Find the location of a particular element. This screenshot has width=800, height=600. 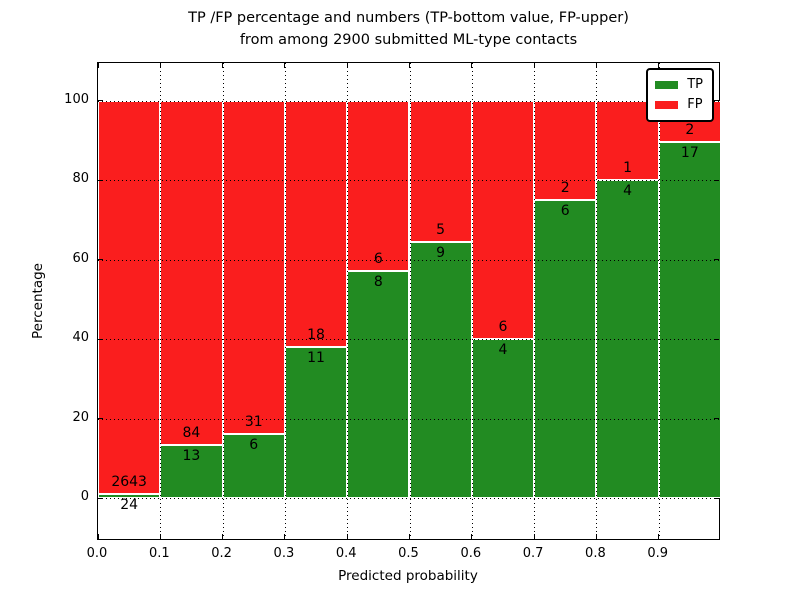

tp-swatch-icon is located at coordinates (667, 85).